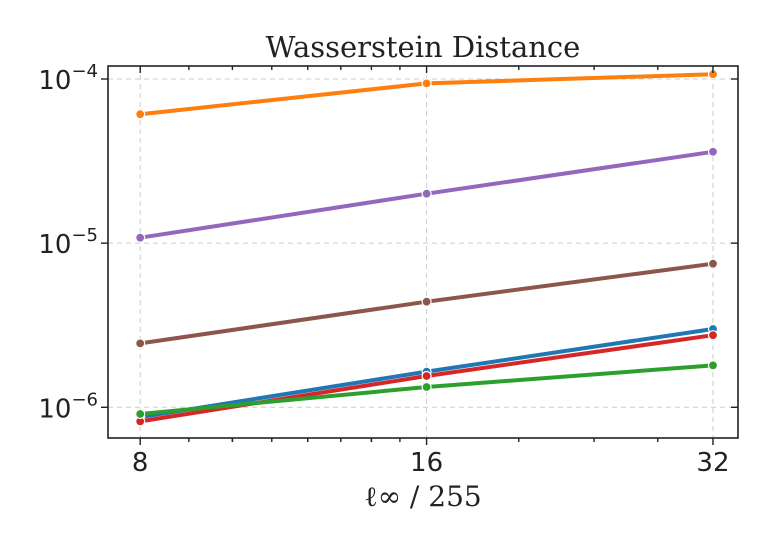 The image size is (772, 545). I want to click on y-tick-label: 10⁻⁴, so click(68, 78).